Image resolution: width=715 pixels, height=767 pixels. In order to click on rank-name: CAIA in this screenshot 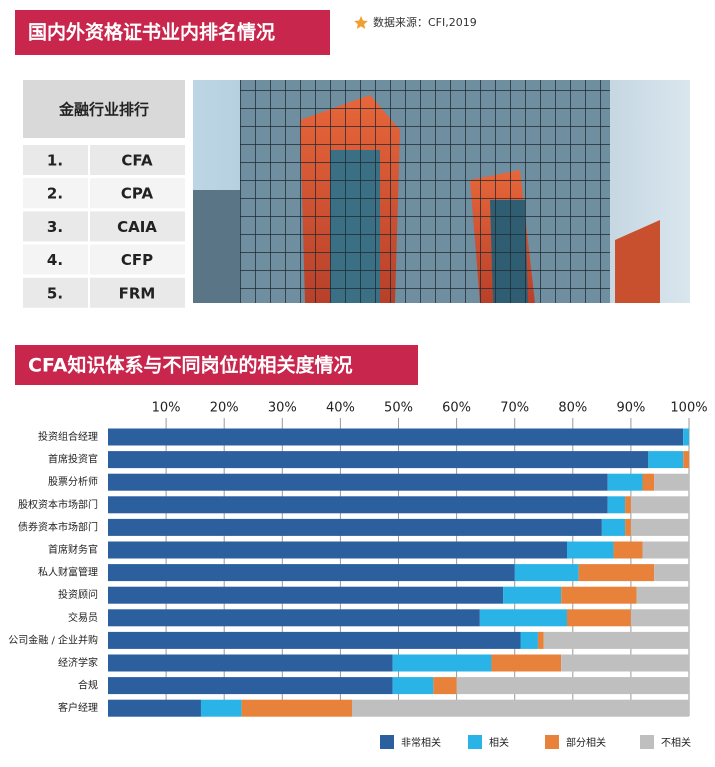, I will do `click(137, 227)`.